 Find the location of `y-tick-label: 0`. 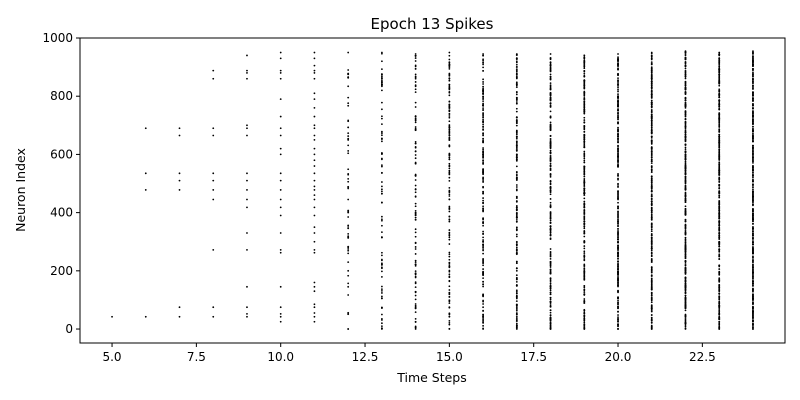

y-tick-label: 0 is located at coordinates (69, 329).